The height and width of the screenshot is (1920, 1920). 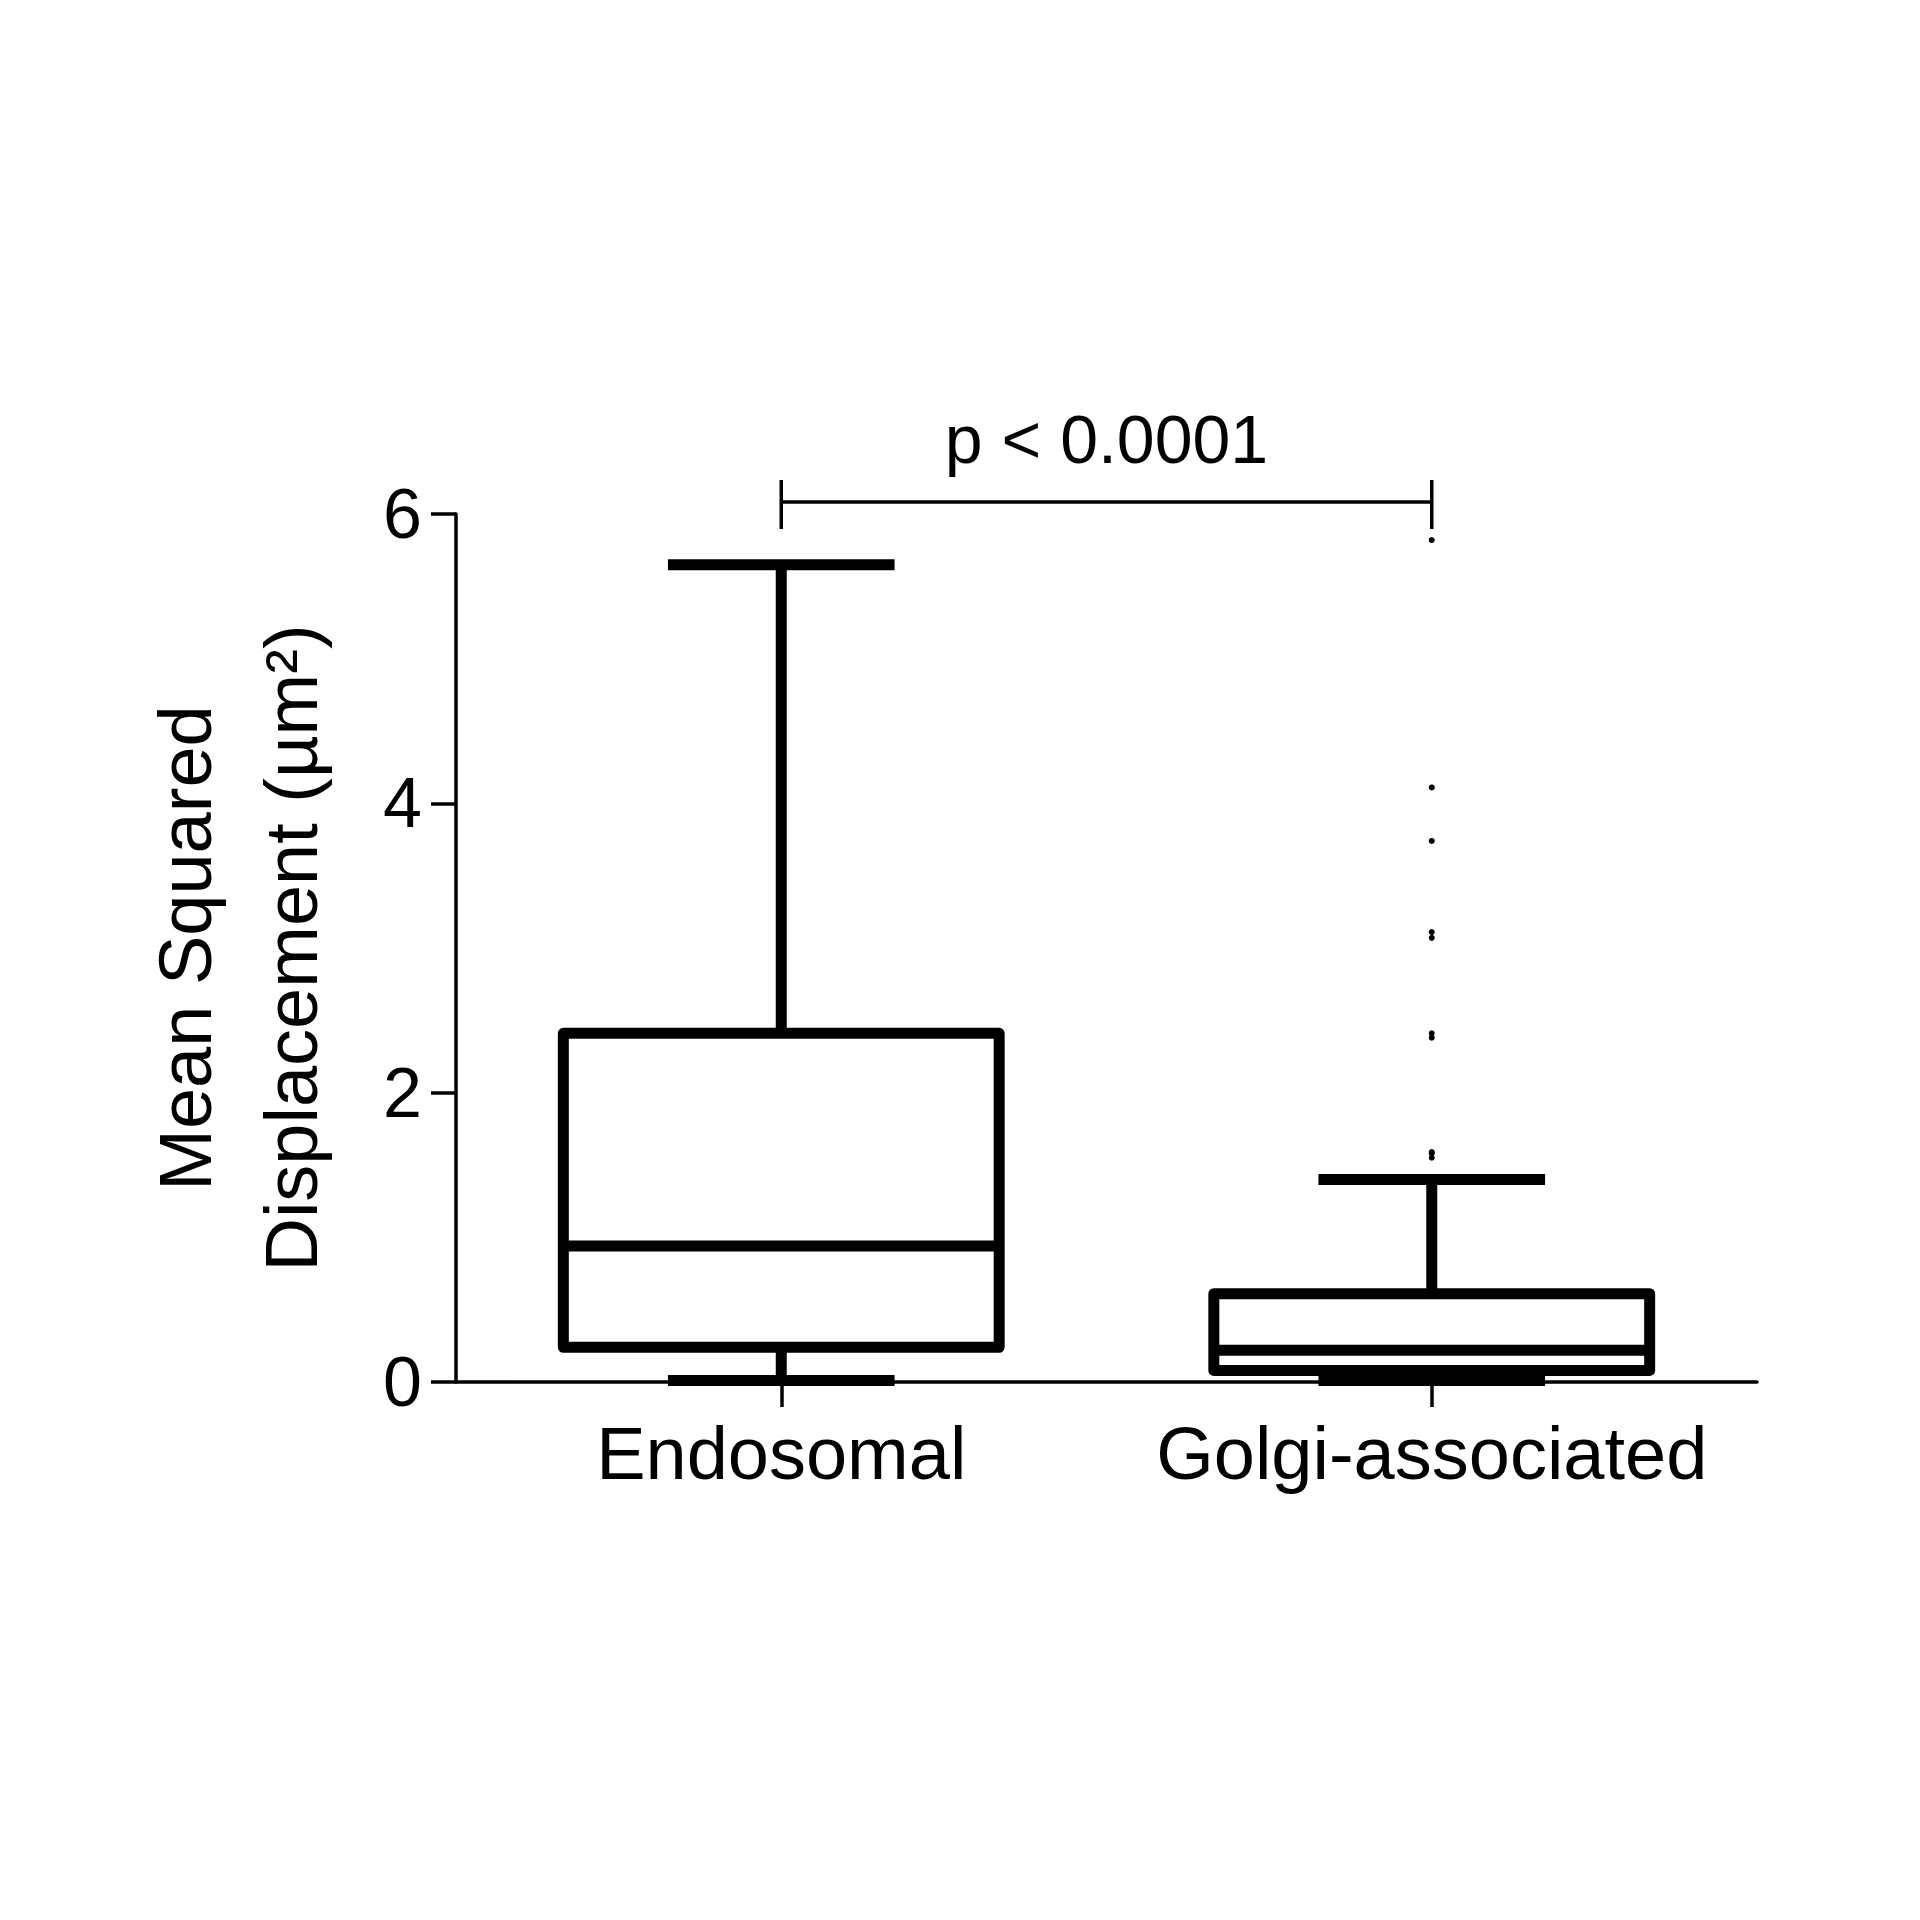 I want to click on text: p < 0.0001, so click(x=1106, y=439).